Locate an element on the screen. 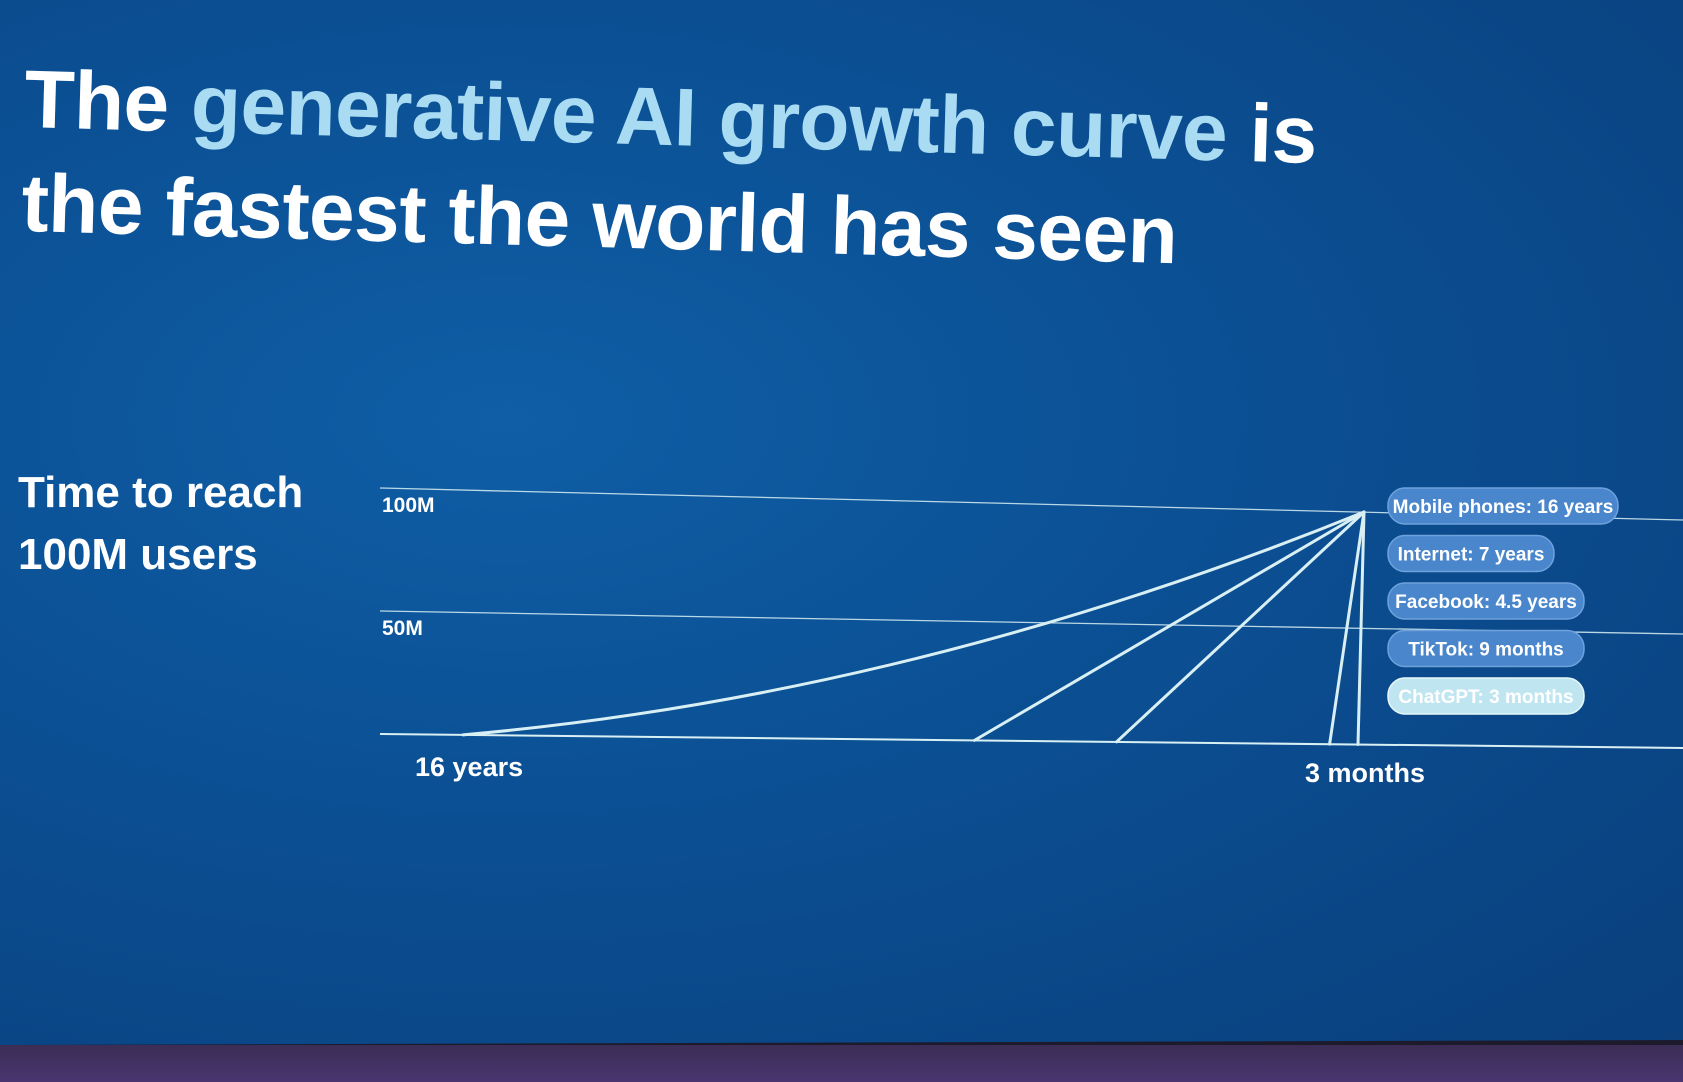 This screenshot has width=1683, height=1082. legend-label: ChatGPT: 3 months is located at coordinates (1485, 697).